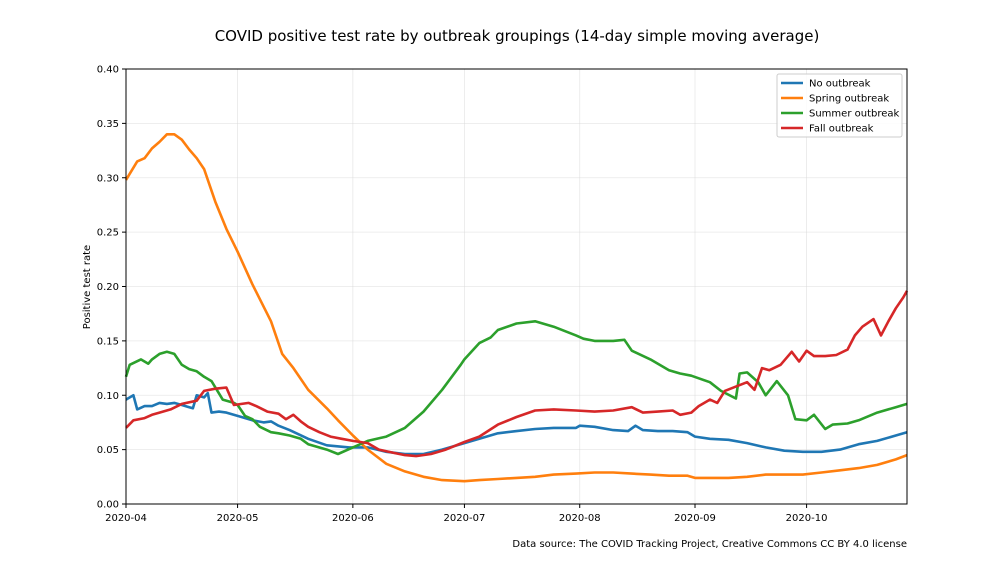 This screenshot has width=1008, height=576. I want to click on x-tick-label: 2020-06, so click(353, 518).